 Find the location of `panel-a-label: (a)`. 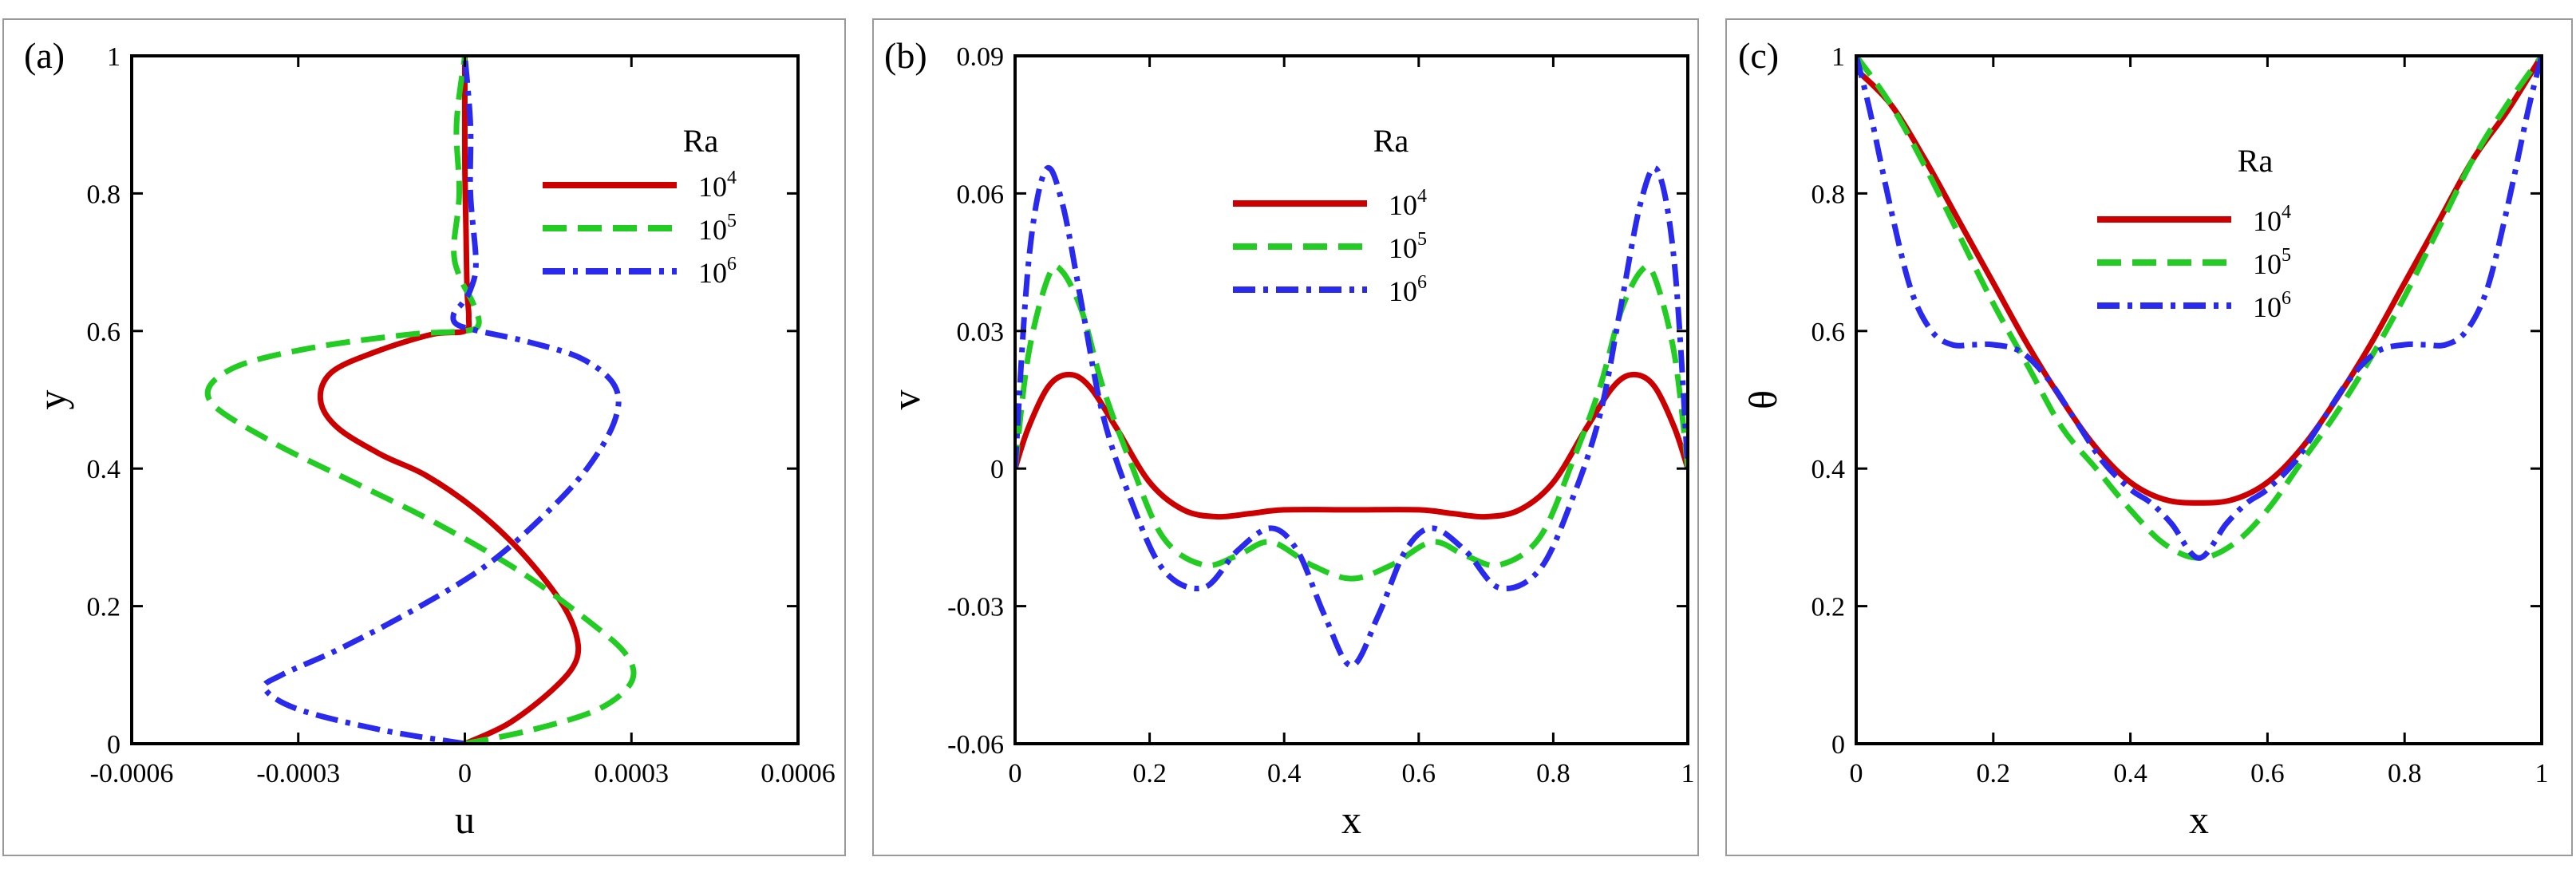

panel-a-label: (a) is located at coordinates (44, 56).